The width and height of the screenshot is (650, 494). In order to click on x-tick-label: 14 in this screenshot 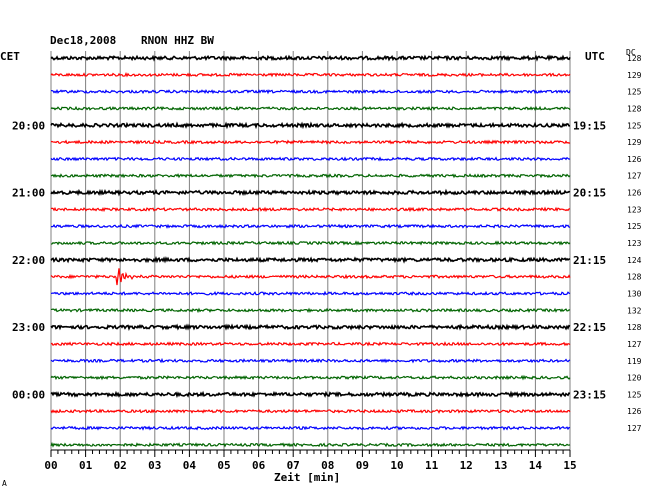, I will do `click(536, 465)`.